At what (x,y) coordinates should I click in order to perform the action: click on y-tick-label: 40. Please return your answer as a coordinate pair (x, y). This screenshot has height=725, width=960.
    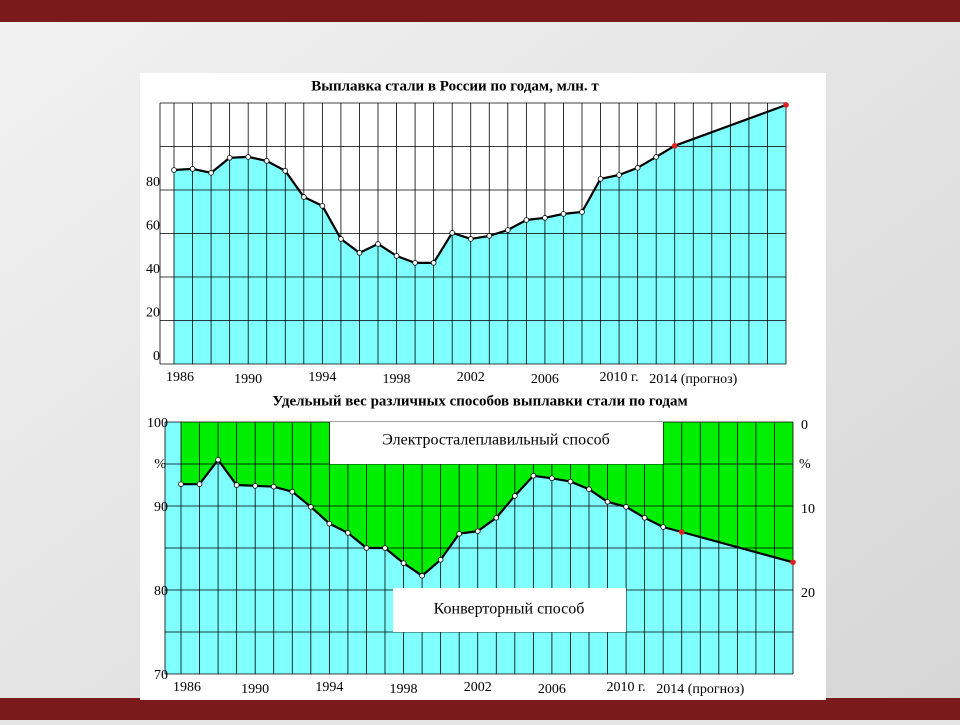
    Looking at the image, I should click on (153, 269).